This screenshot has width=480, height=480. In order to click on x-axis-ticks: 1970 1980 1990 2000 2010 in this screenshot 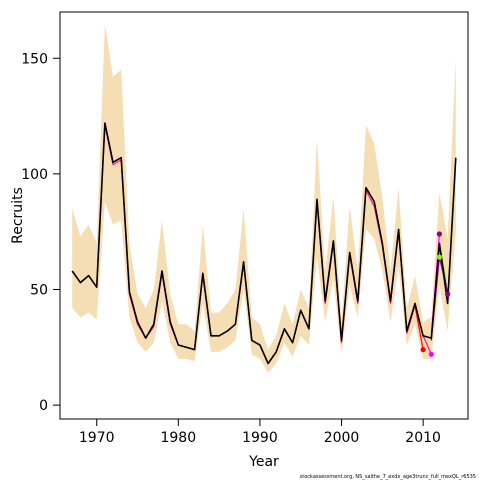, I will do `click(260, 432)`.